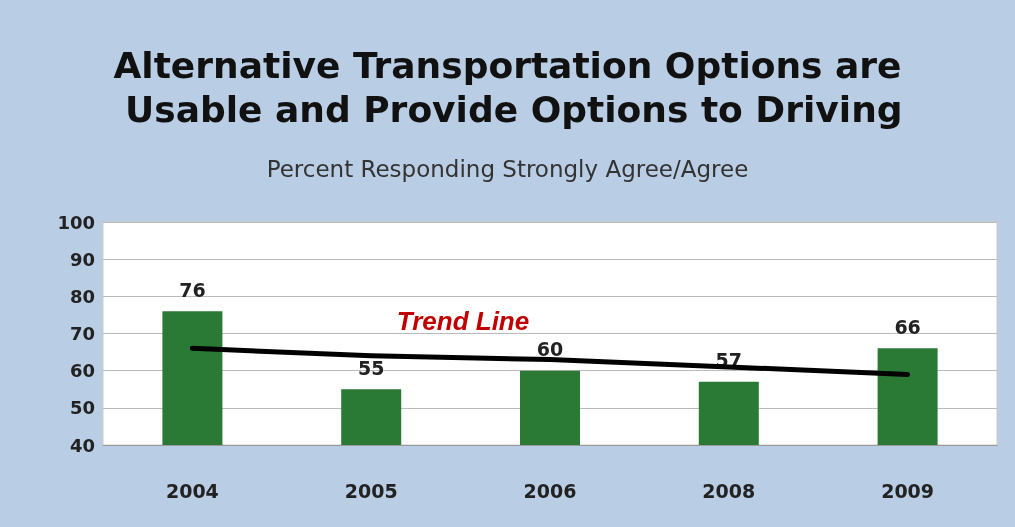 The height and width of the screenshot is (527, 1015). I want to click on chart-subtitle: Percent Responding Strongly Agree/Agree, so click(507, 168).